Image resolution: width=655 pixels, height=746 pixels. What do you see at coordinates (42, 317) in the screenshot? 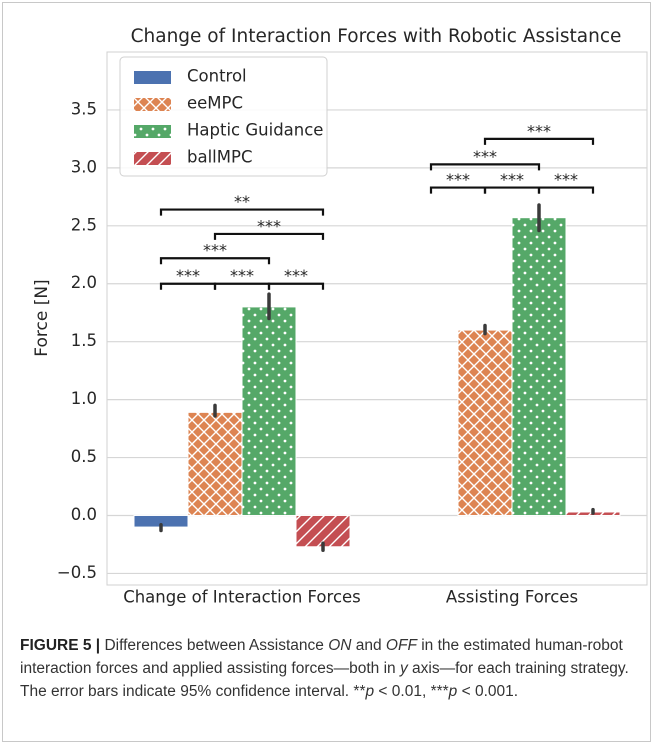
I see `y-axis-label: Force [N]` at bounding box center [42, 317].